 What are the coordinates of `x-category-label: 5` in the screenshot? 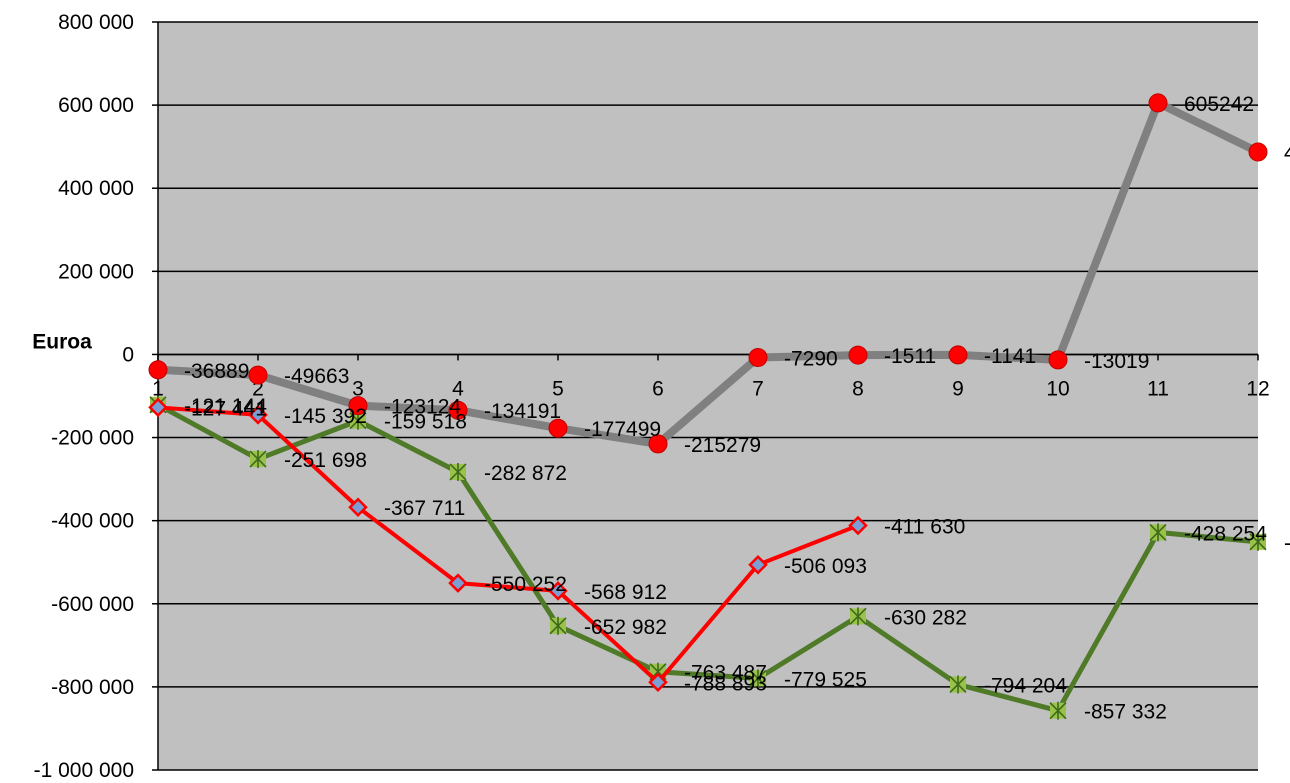 It's located at (558, 388).